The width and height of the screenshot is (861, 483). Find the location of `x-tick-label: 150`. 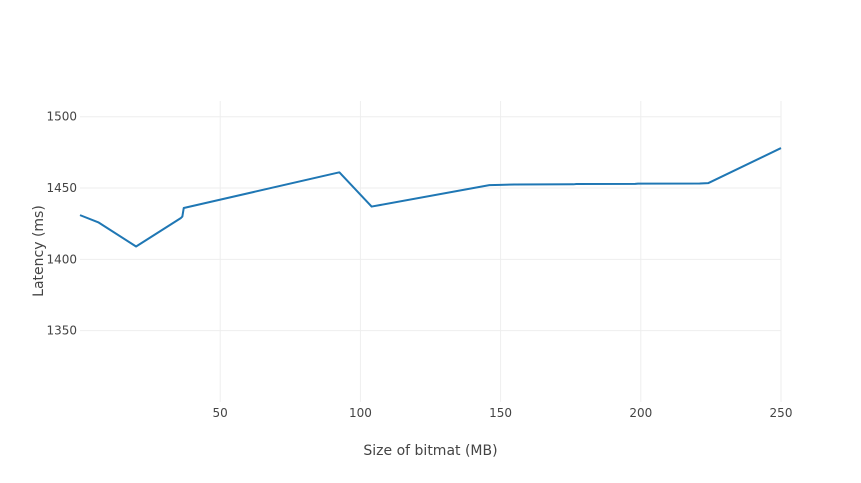

x-tick-label: 150 is located at coordinates (500, 413).